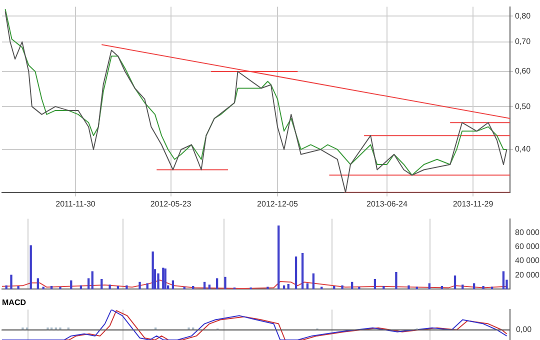  Describe the element at coordinates (523, 71) in the screenshot. I see `y-tick-label: 0,60` at that location.